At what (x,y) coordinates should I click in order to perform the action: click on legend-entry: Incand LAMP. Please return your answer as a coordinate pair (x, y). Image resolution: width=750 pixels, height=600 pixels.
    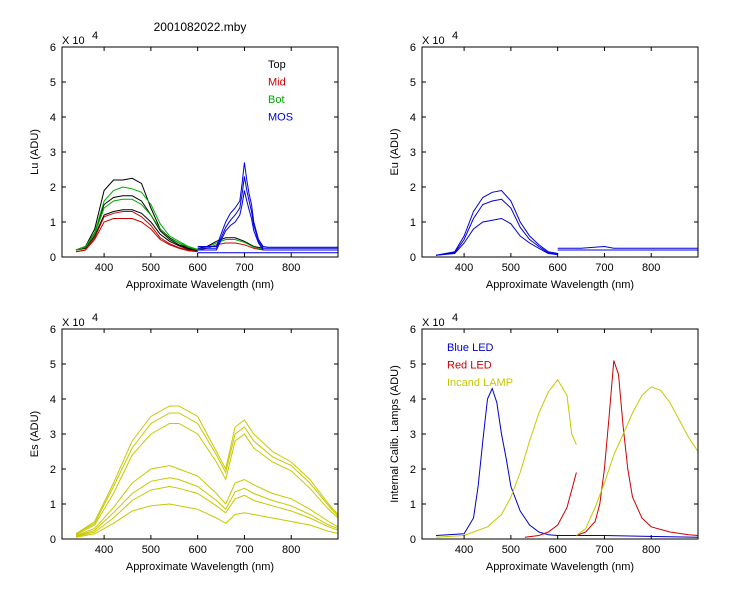
    Looking at the image, I should click on (480, 383).